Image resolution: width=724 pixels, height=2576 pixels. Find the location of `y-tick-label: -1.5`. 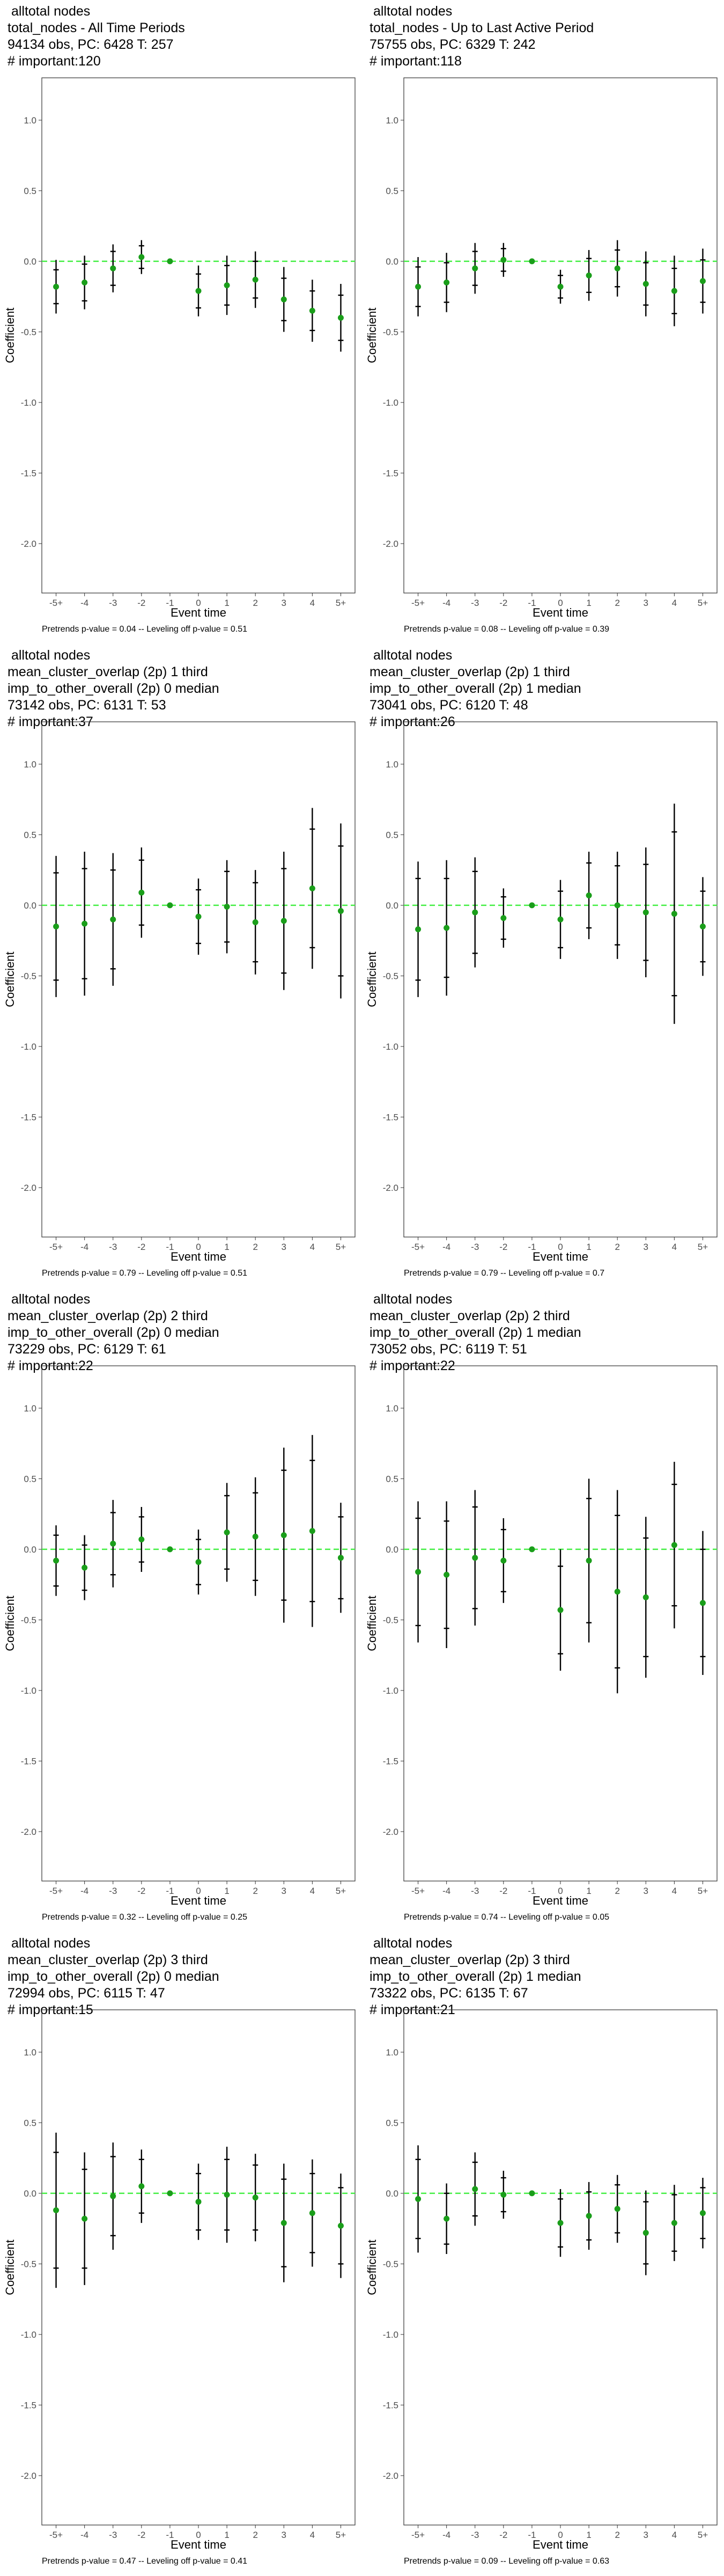

y-tick-label: -1.5 is located at coordinates (28, 1761).